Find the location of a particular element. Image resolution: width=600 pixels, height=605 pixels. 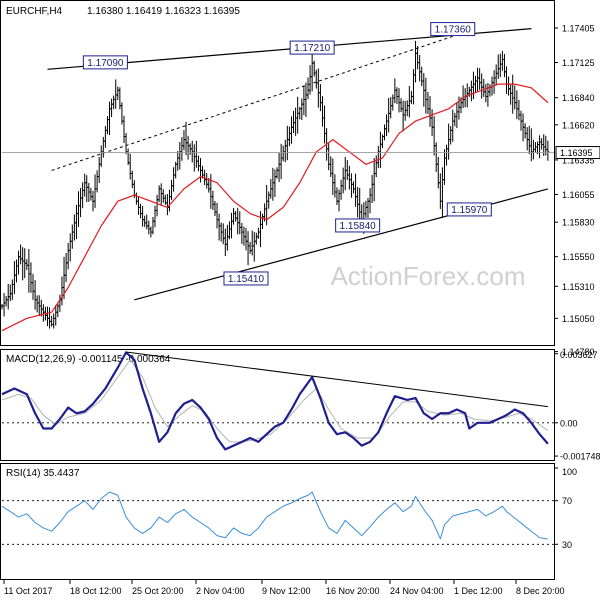

rsi-y-tick-label: 100 is located at coordinates (569, 472).